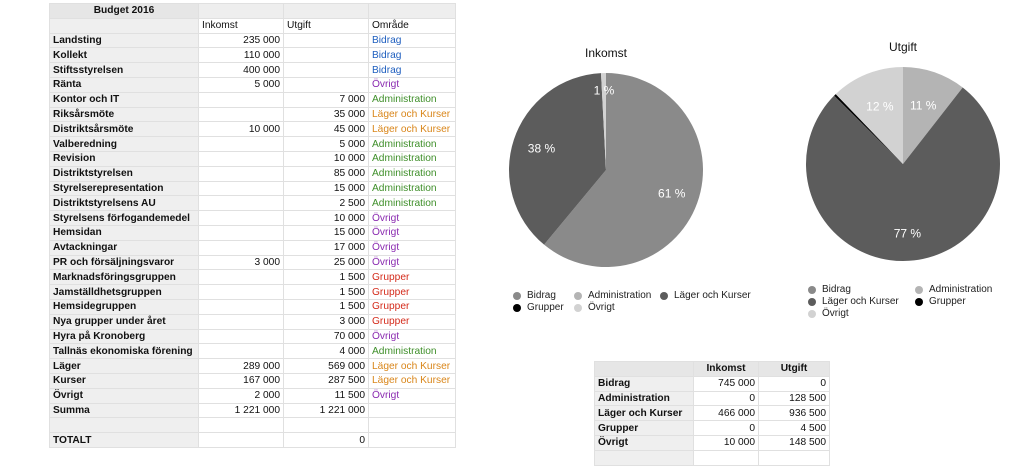  I want to click on utgift-cell: 2 500, so click(326, 203).